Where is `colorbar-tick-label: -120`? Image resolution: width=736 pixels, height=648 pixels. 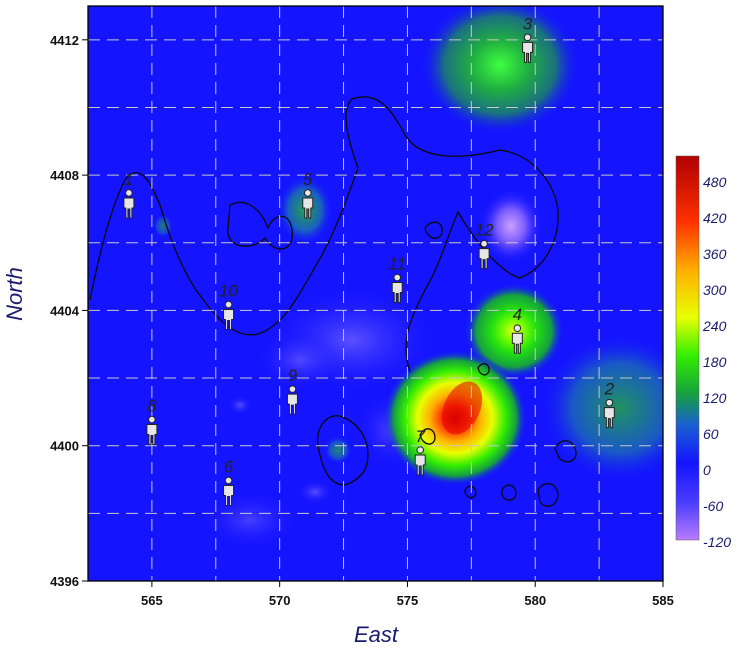 colorbar-tick-label: -120 is located at coordinates (717, 542).